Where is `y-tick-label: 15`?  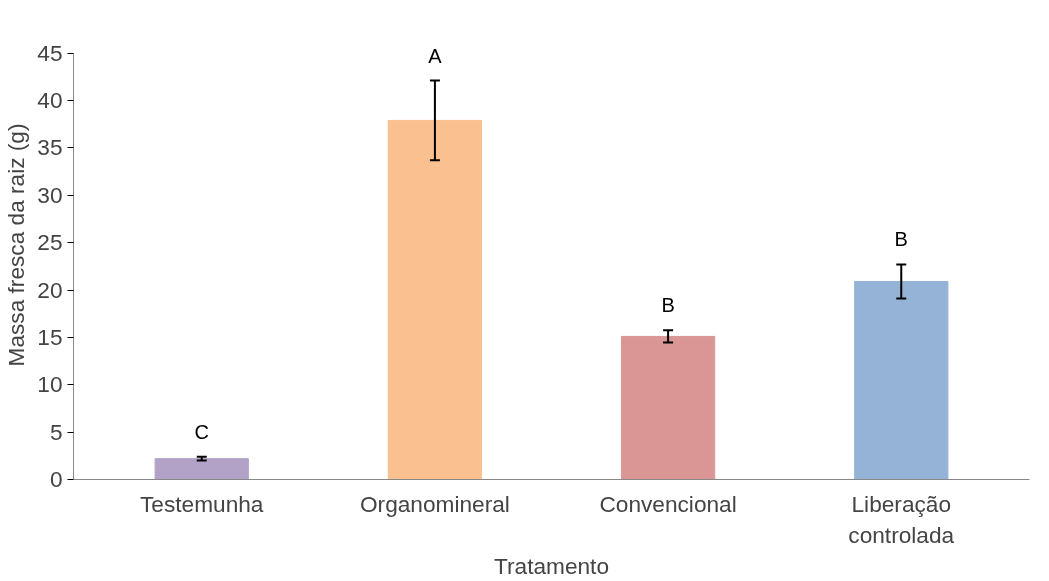 y-tick-label: 15 is located at coordinates (50, 336).